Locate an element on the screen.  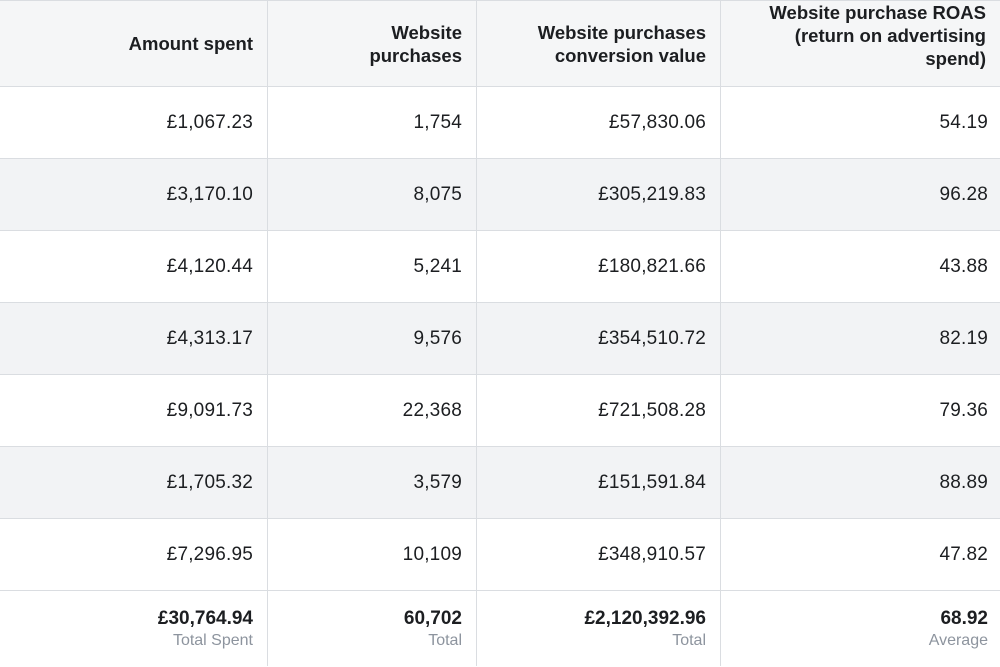
amount-spent-cell: £1,705.32 is located at coordinates (134, 483).